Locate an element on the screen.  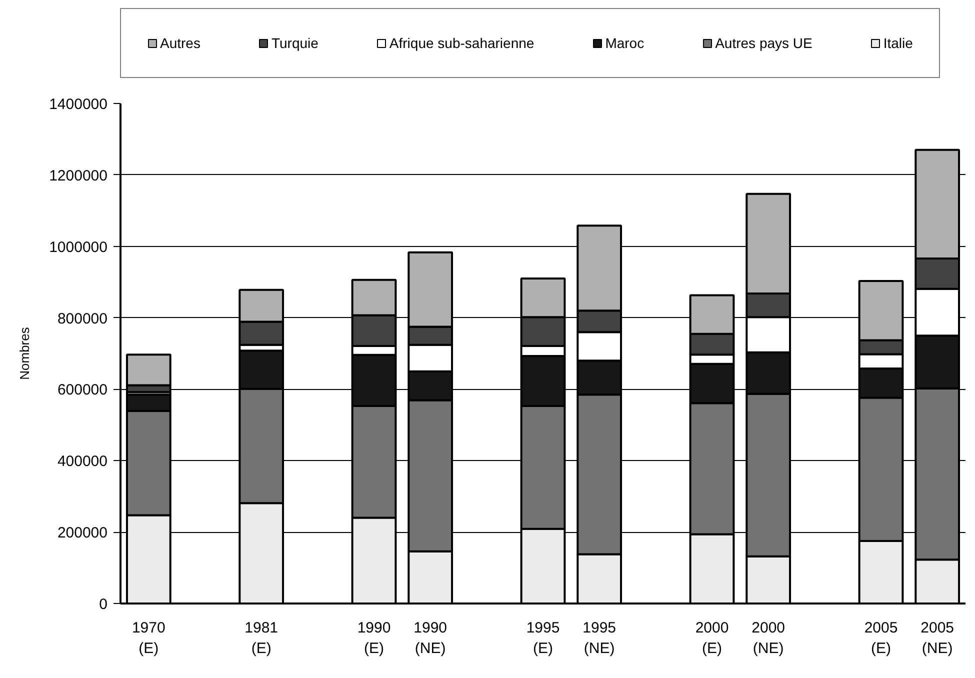
y-tick-label: 400000 is located at coordinates (82, 461).